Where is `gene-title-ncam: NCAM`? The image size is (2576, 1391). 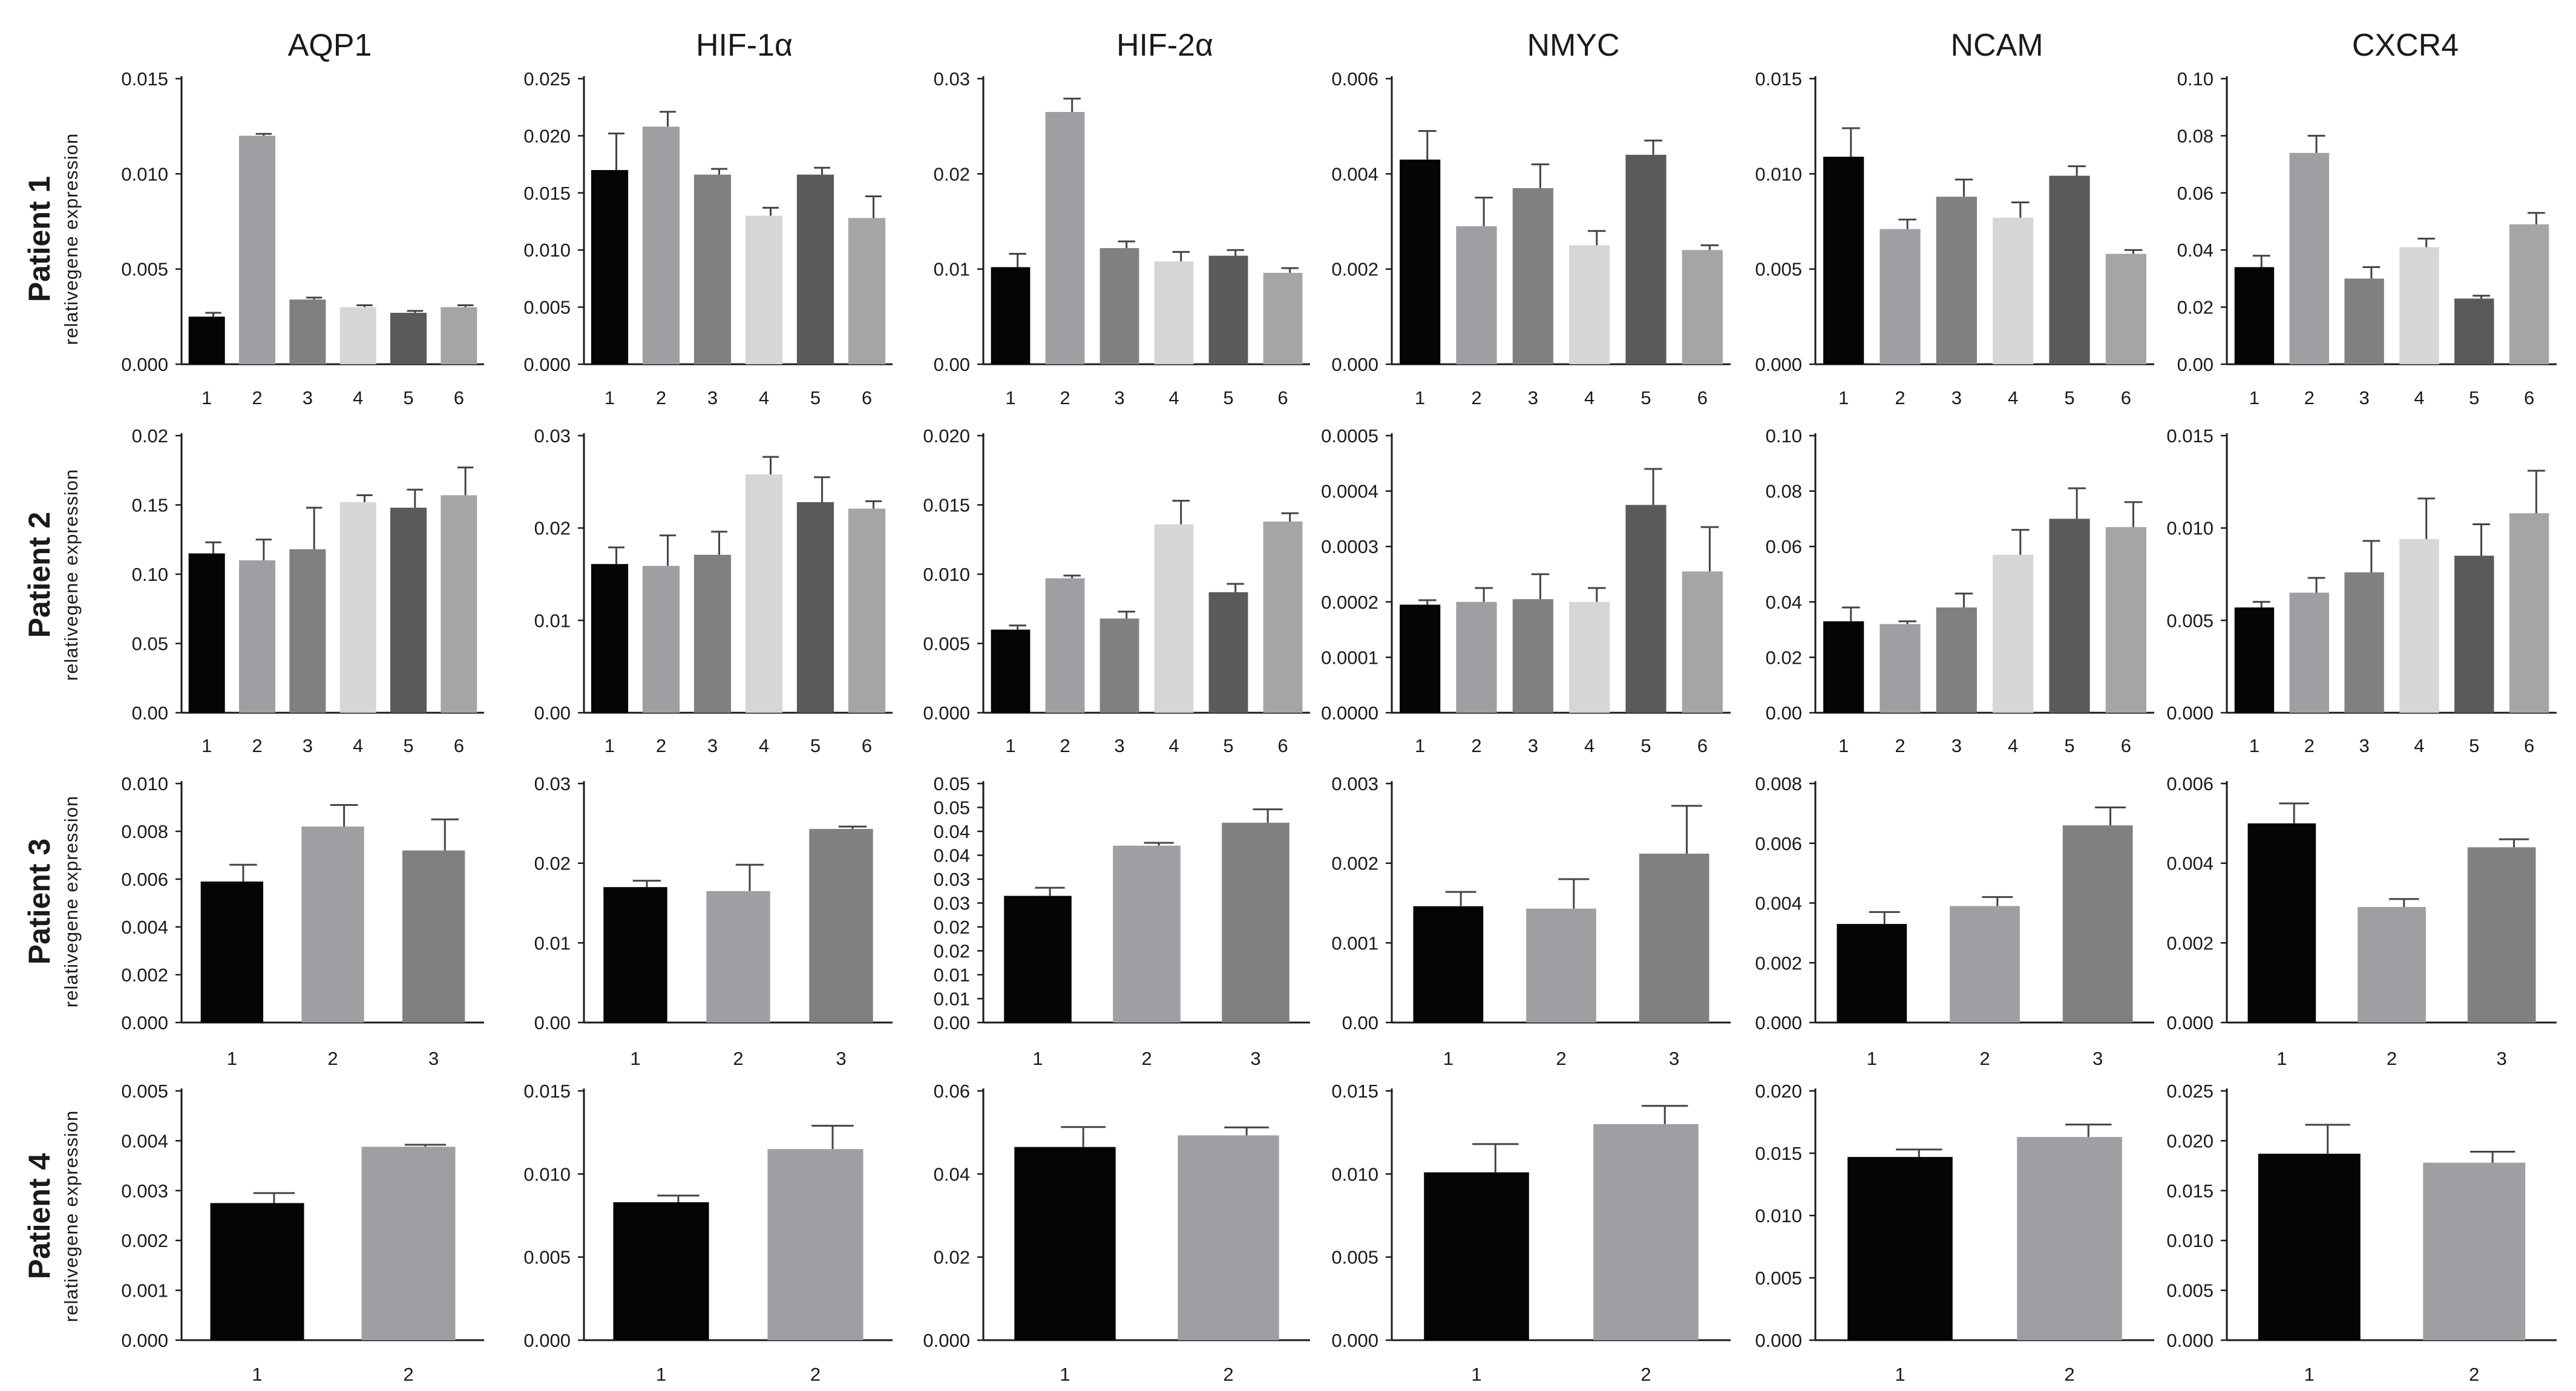 gene-title-ncam: NCAM is located at coordinates (1996, 45).